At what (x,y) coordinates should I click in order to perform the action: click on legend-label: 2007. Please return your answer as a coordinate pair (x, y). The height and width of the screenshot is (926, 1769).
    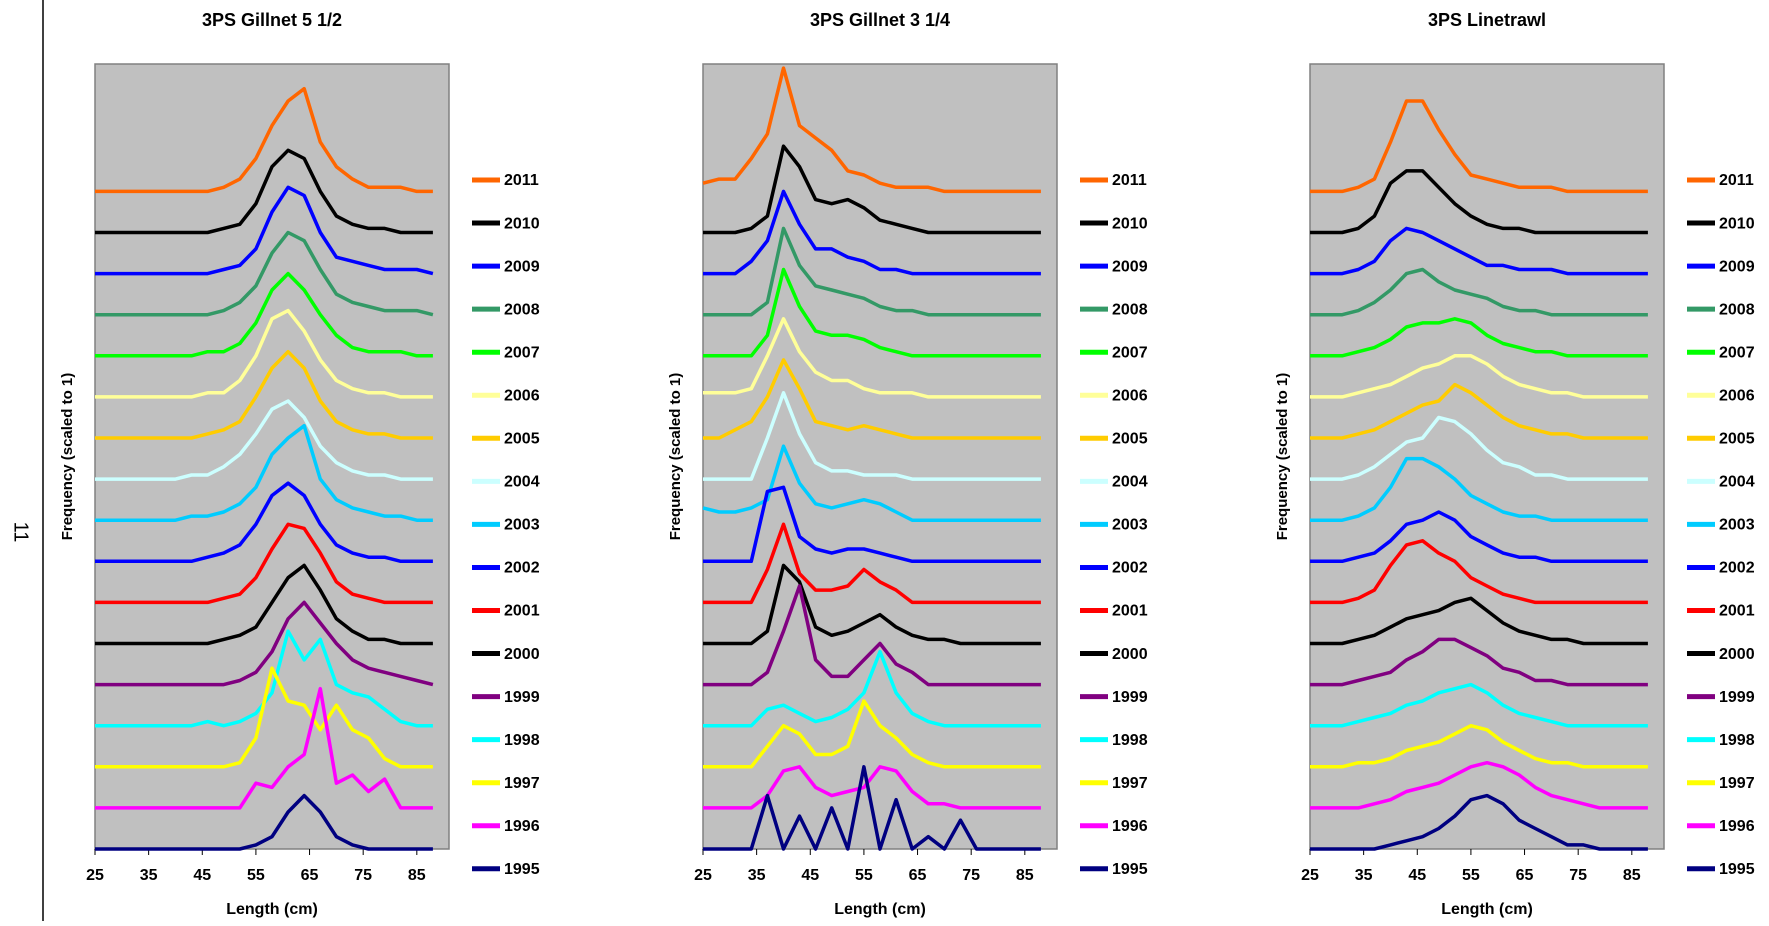
    Looking at the image, I should click on (522, 352).